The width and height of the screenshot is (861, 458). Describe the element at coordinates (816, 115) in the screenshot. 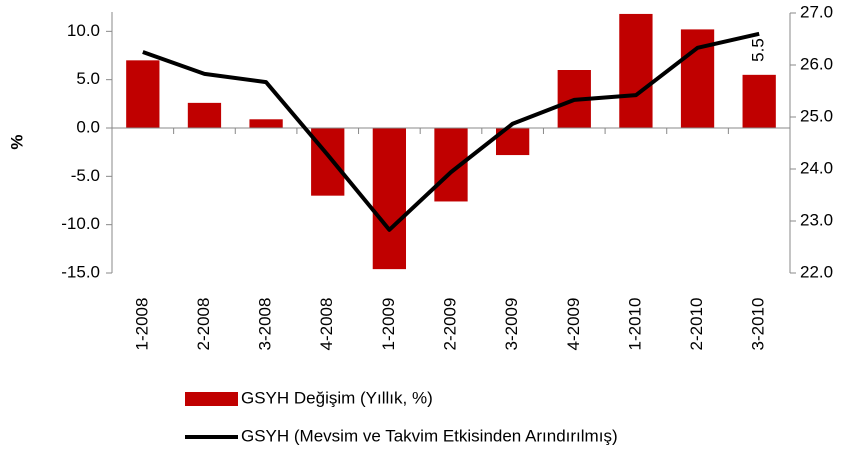

I see `y2-tick-label: 25.0` at that location.